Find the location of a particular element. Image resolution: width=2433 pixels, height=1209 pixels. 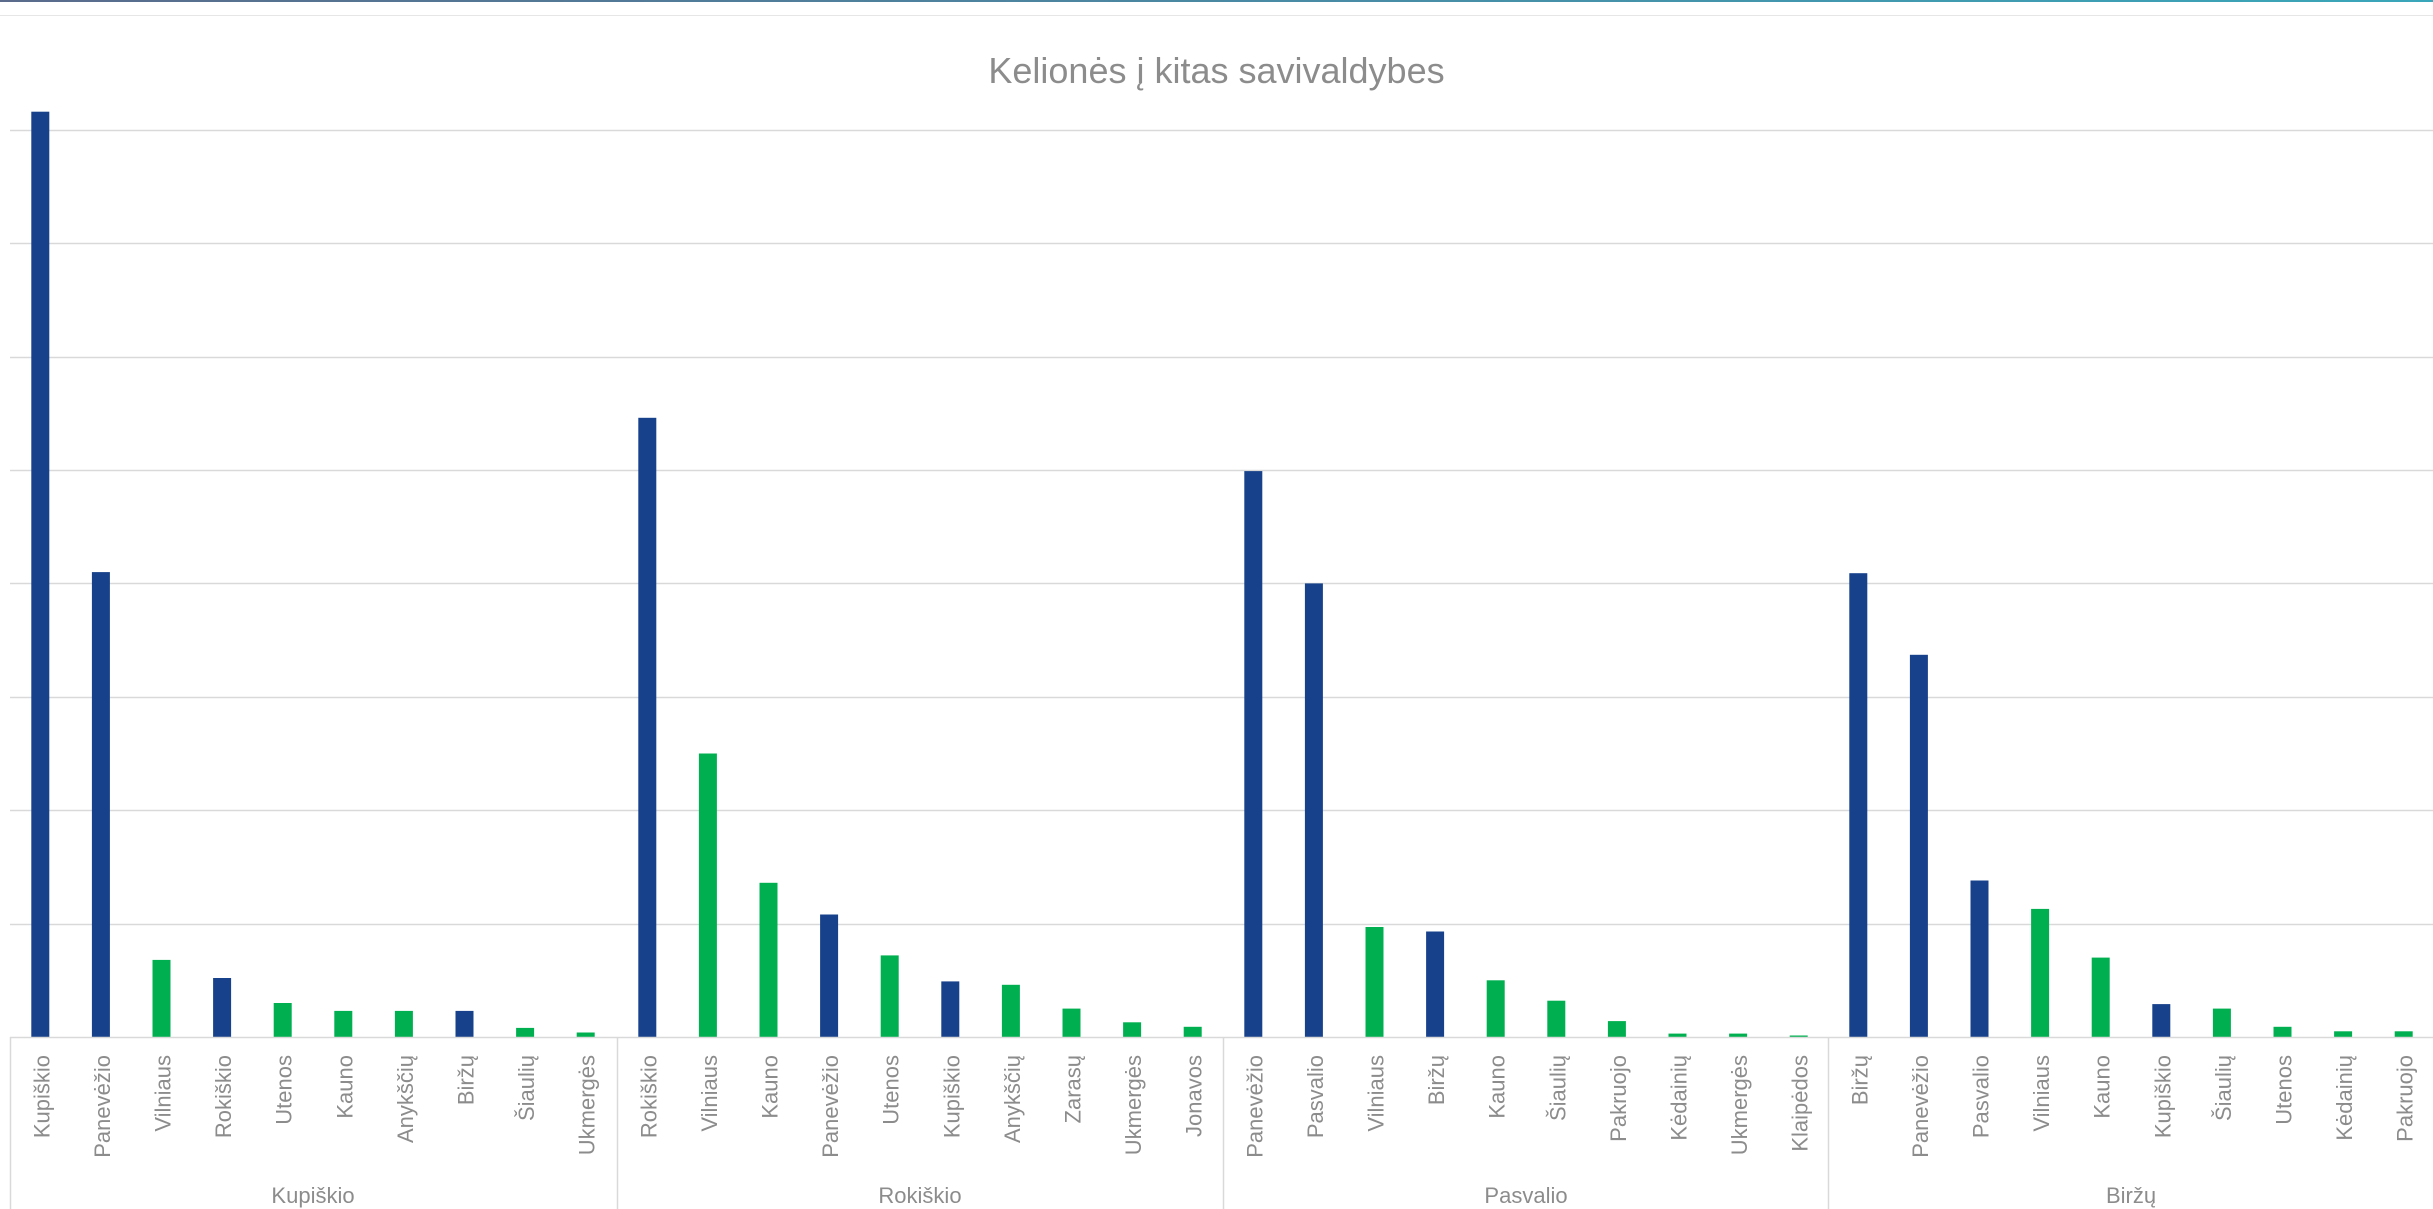

top-accent-strip is located at coordinates (1216, 1).